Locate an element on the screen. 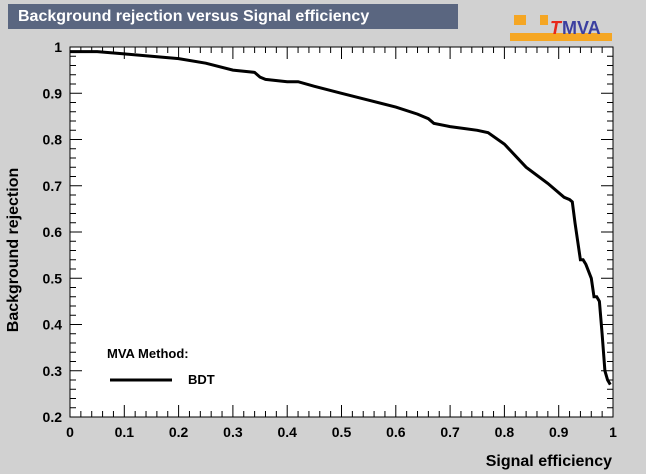 The width and height of the screenshot is (646, 474). logo-mva: MVA is located at coordinates (581, 28).